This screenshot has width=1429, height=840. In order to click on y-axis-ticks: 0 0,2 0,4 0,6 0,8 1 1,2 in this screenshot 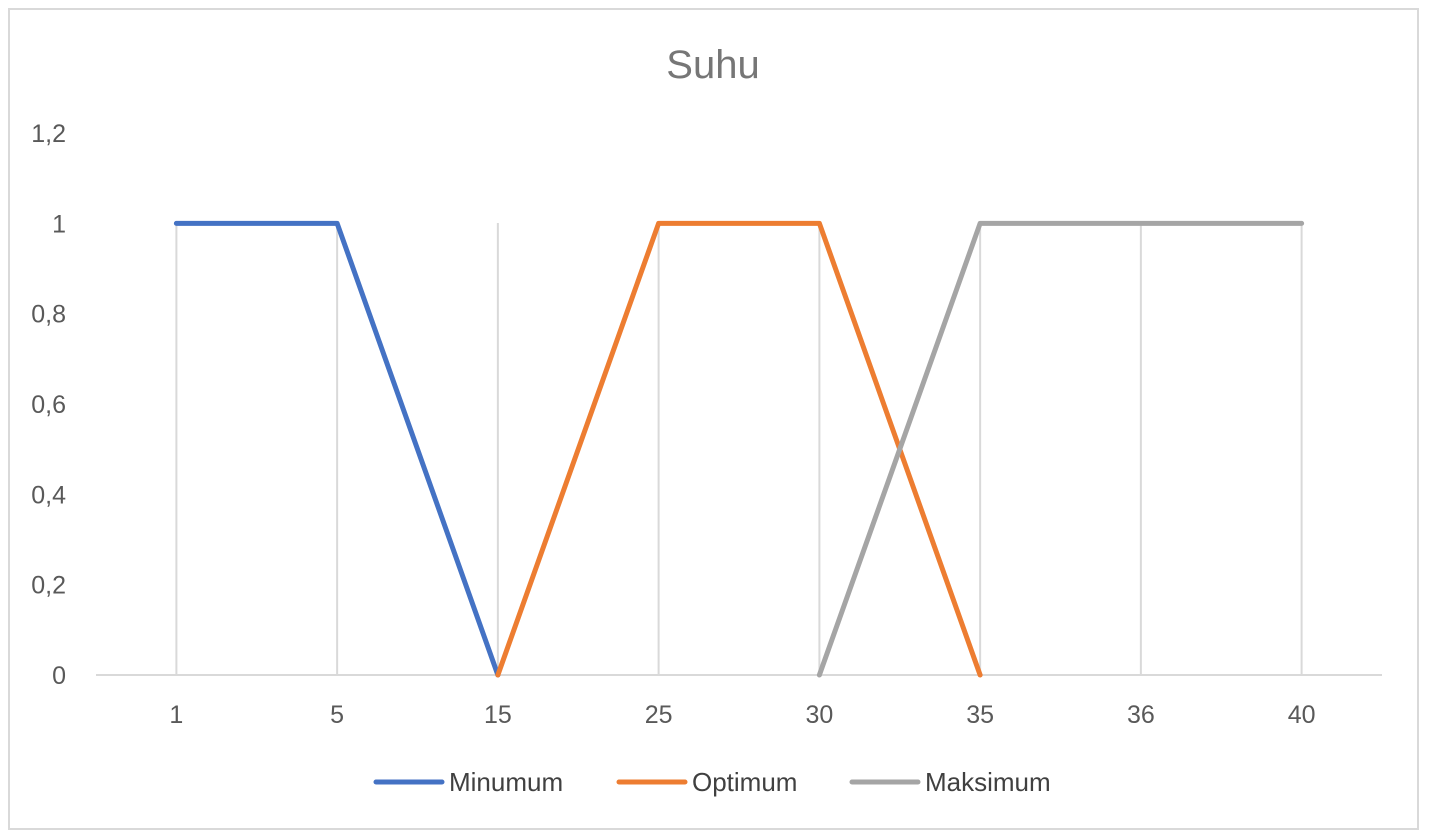, I will do `click(48, 405)`.